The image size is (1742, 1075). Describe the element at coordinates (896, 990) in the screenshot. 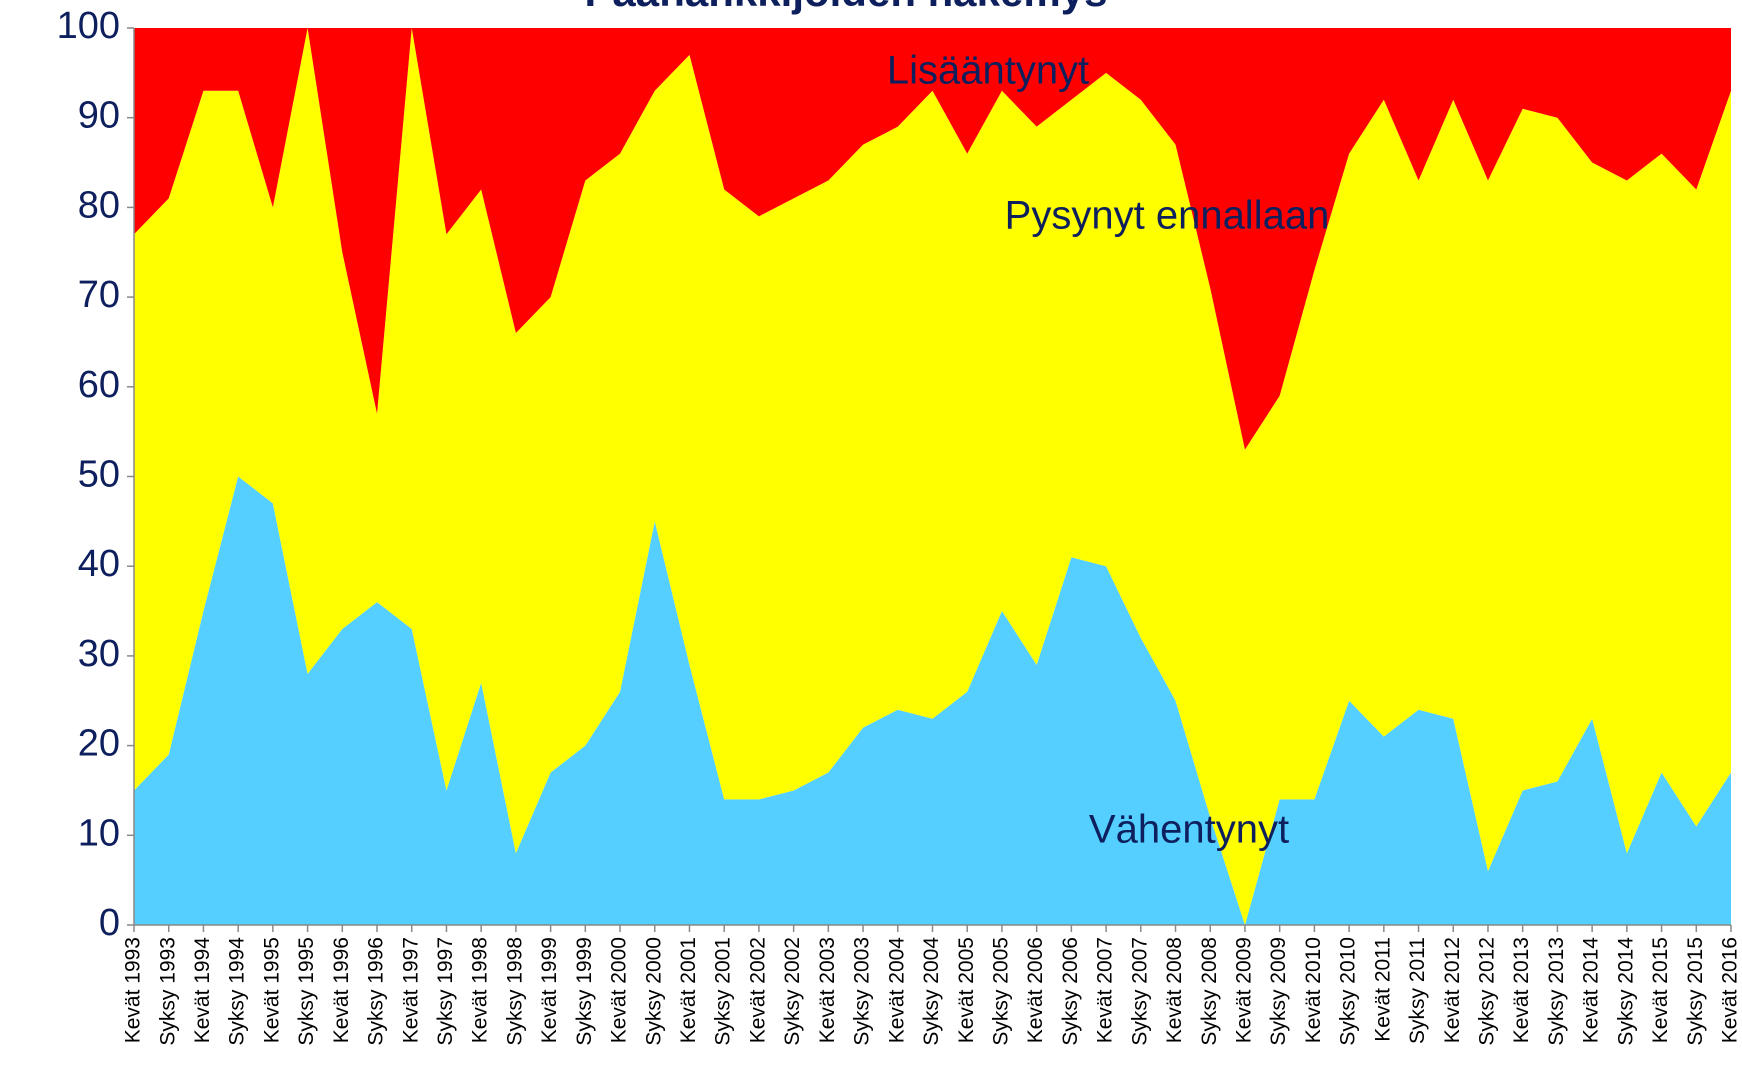

I see `x-tick-label: Kevät 2004` at that location.